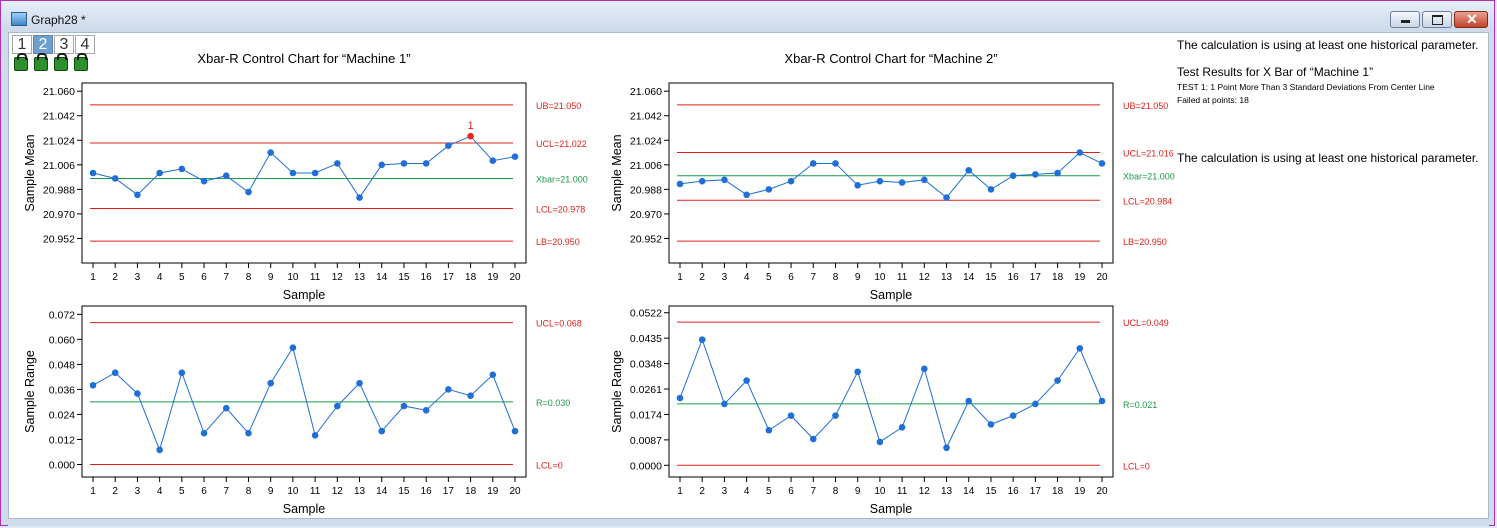 Image resolution: width=1497 pixels, height=528 pixels. What do you see at coordinates (560, 209) in the screenshot?
I see `control-limit-label: LCL=20.978` at bounding box center [560, 209].